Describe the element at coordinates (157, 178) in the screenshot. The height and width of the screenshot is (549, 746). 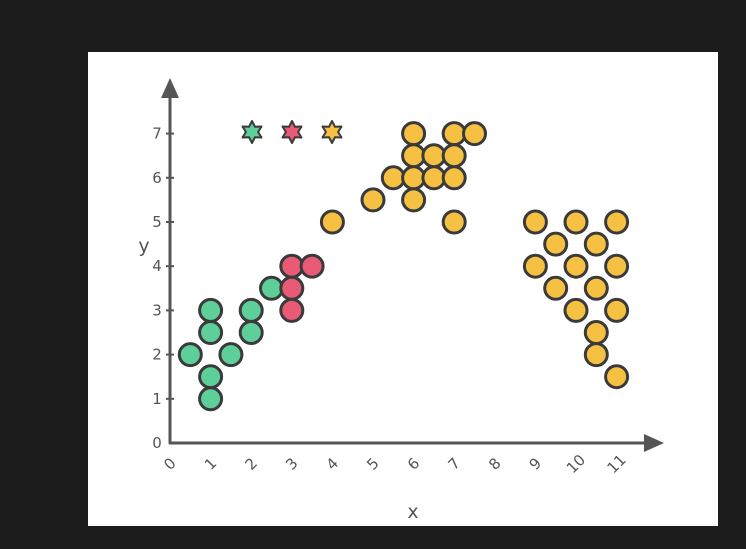
I see `y-tick-label-6: 6` at that location.